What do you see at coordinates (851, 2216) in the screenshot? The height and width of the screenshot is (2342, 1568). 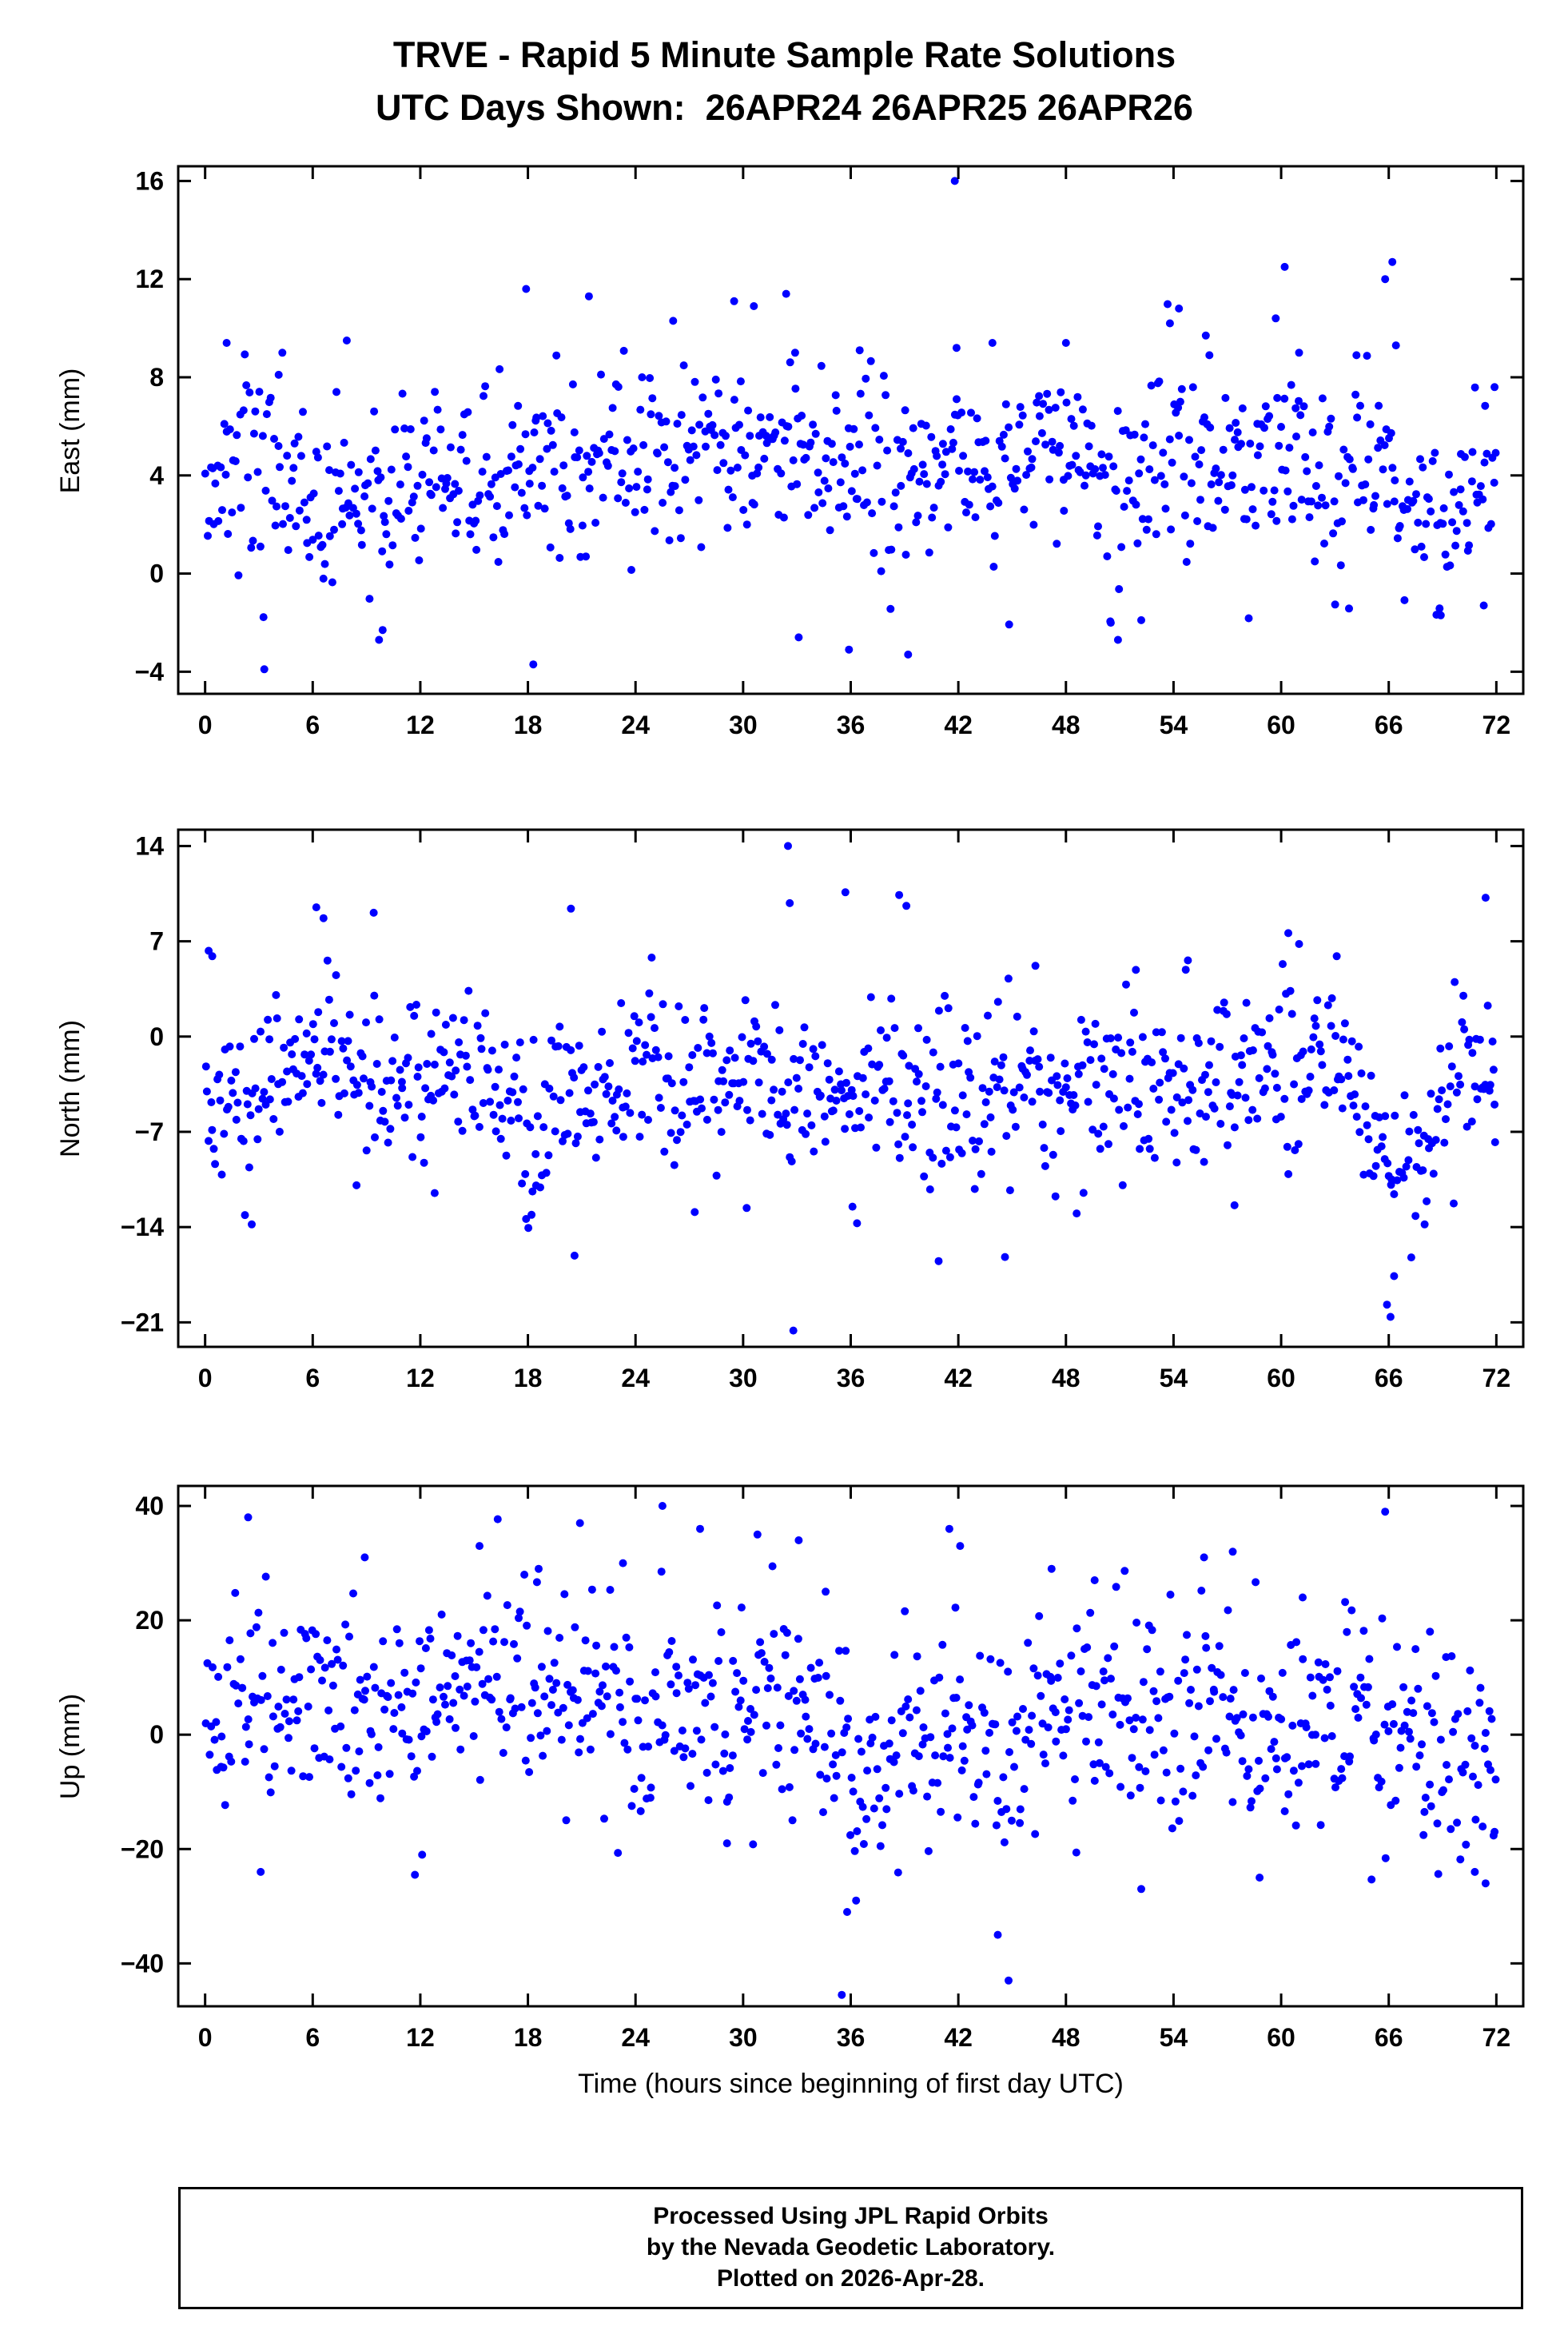 I see `footer-line-1: Processed Using JPL Rapid Orbits` at bounding box center [851, 2216].